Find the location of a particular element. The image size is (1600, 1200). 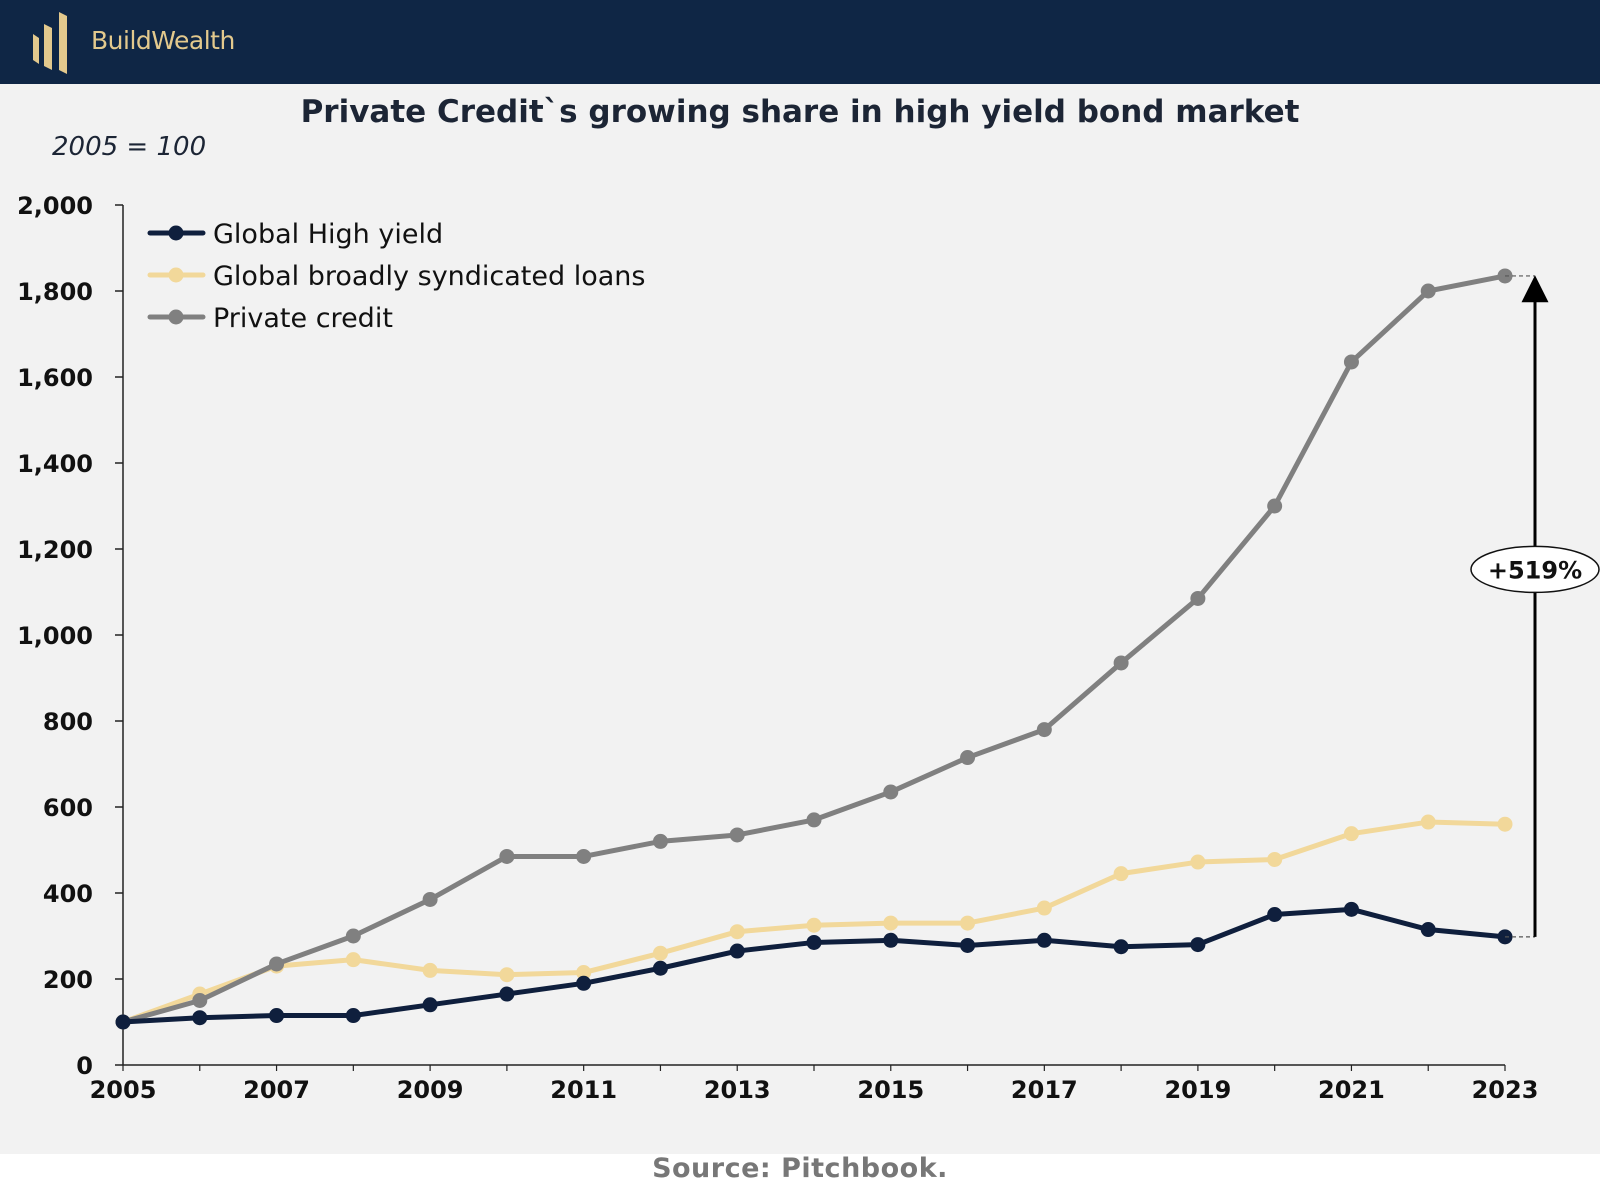

buildwealth-logo-icon is located at coordinates (50, 43).